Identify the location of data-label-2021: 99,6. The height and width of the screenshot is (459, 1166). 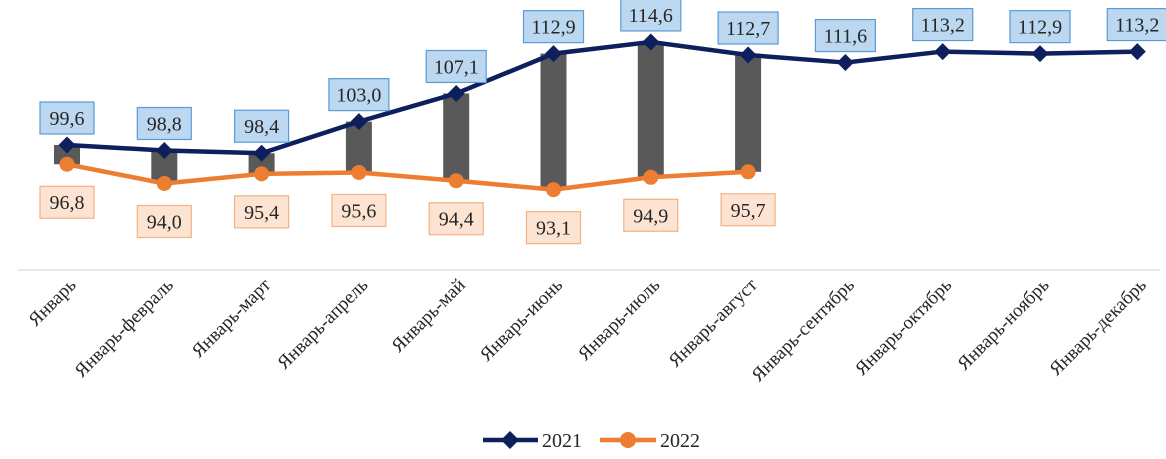
(67, 118).